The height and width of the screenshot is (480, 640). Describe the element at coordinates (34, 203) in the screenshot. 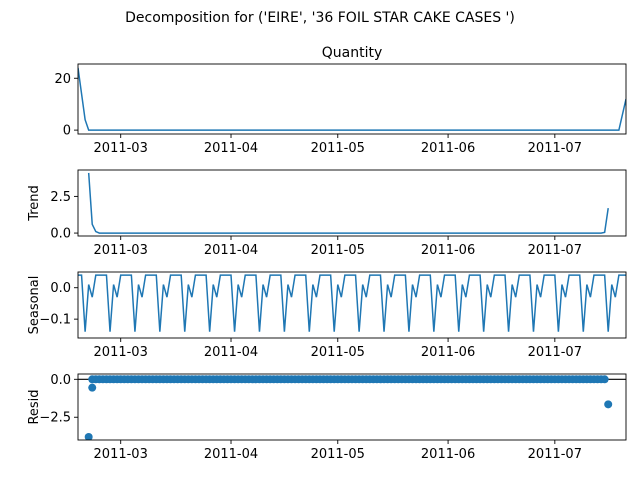

I see `y-axis-label: Trend` at that location.